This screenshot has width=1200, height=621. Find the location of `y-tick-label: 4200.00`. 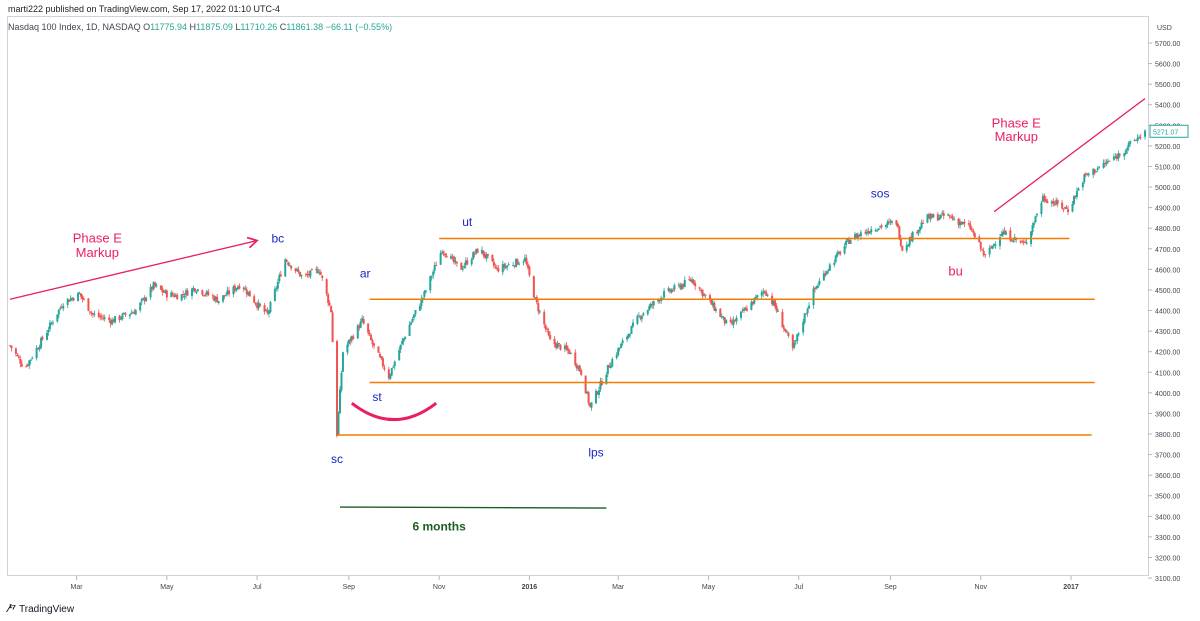

y-tick-label: 4200.00 is located at coordinates (1167, 353).